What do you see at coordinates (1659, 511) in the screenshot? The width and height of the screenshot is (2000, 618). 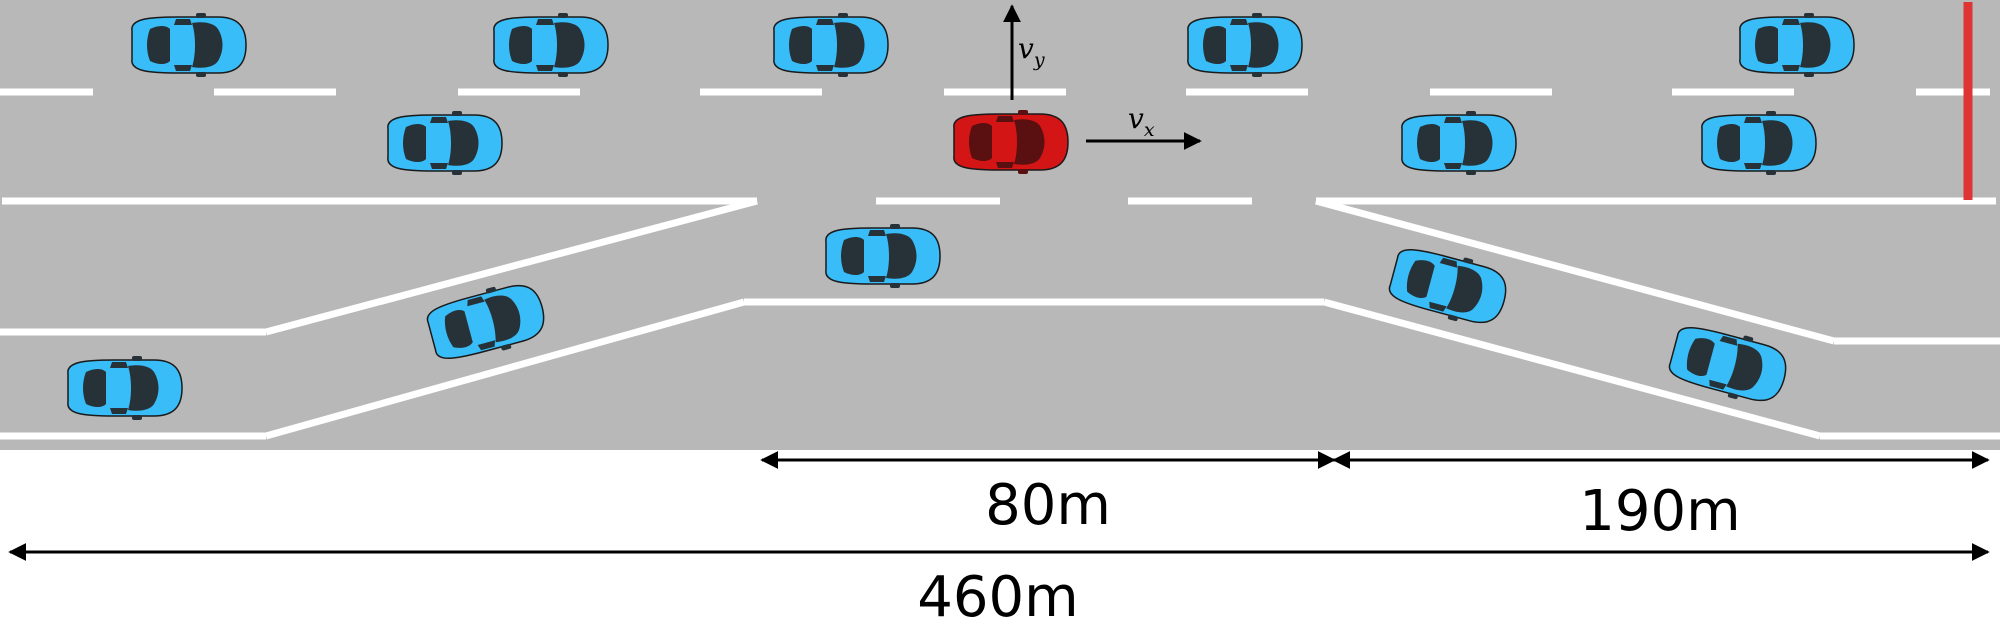 I see `dim-190m-label: 190m` at bounding box center [1659, 511].